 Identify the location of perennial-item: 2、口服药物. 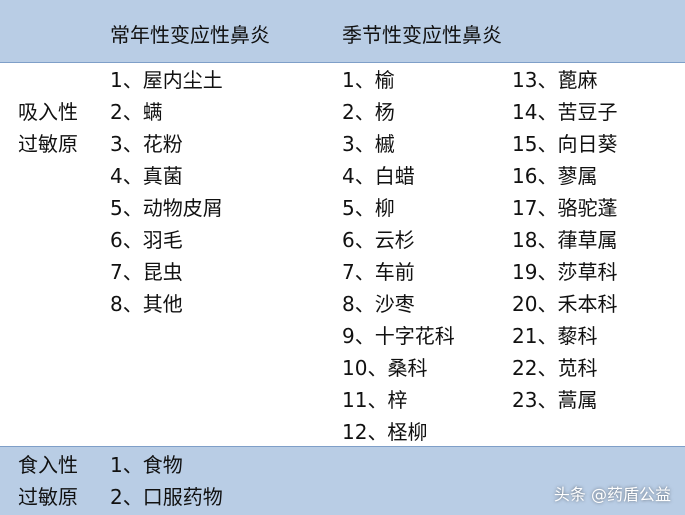
(166, 497).